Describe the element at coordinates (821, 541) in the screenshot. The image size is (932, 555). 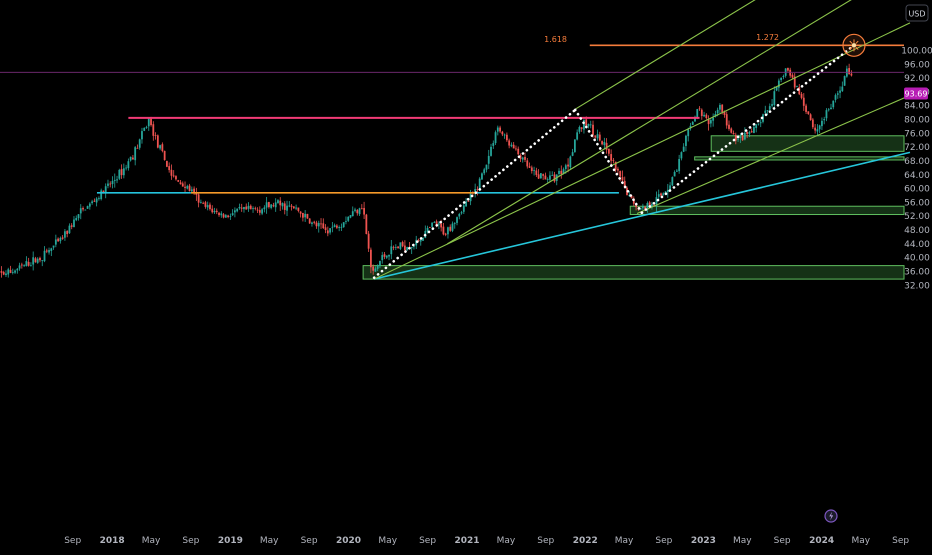
I see `time-tick-label: 2024` at that location.